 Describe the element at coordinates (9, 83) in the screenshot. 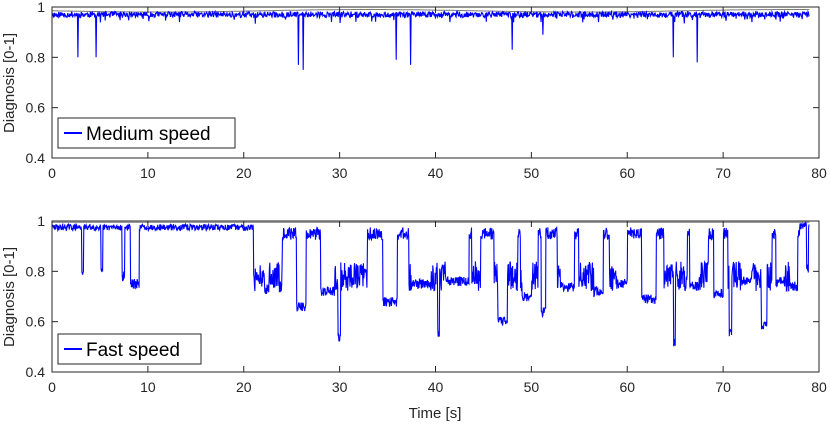

I see `y-axis-label-top: Diagnosis [0-1]` at that location.